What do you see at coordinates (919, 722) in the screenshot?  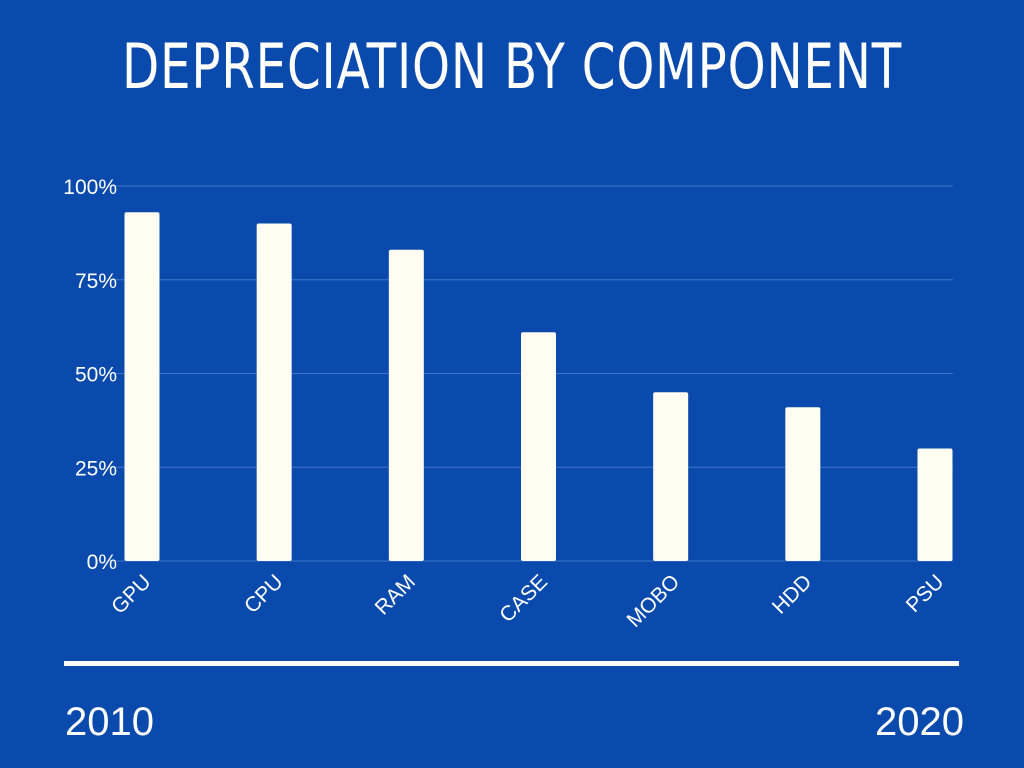 I see `timeline-end-year: 2020` at bounding box center [919, 722].